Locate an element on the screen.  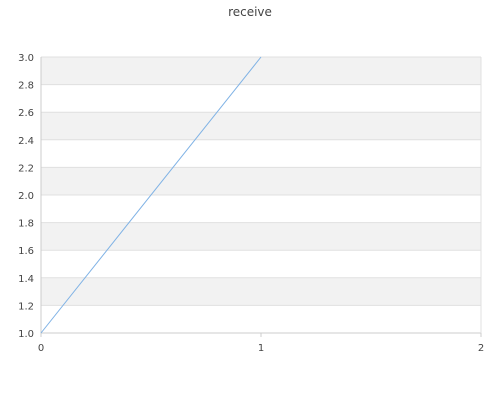
y-tick-label: 3.0 is located at coordinates (26, 58).